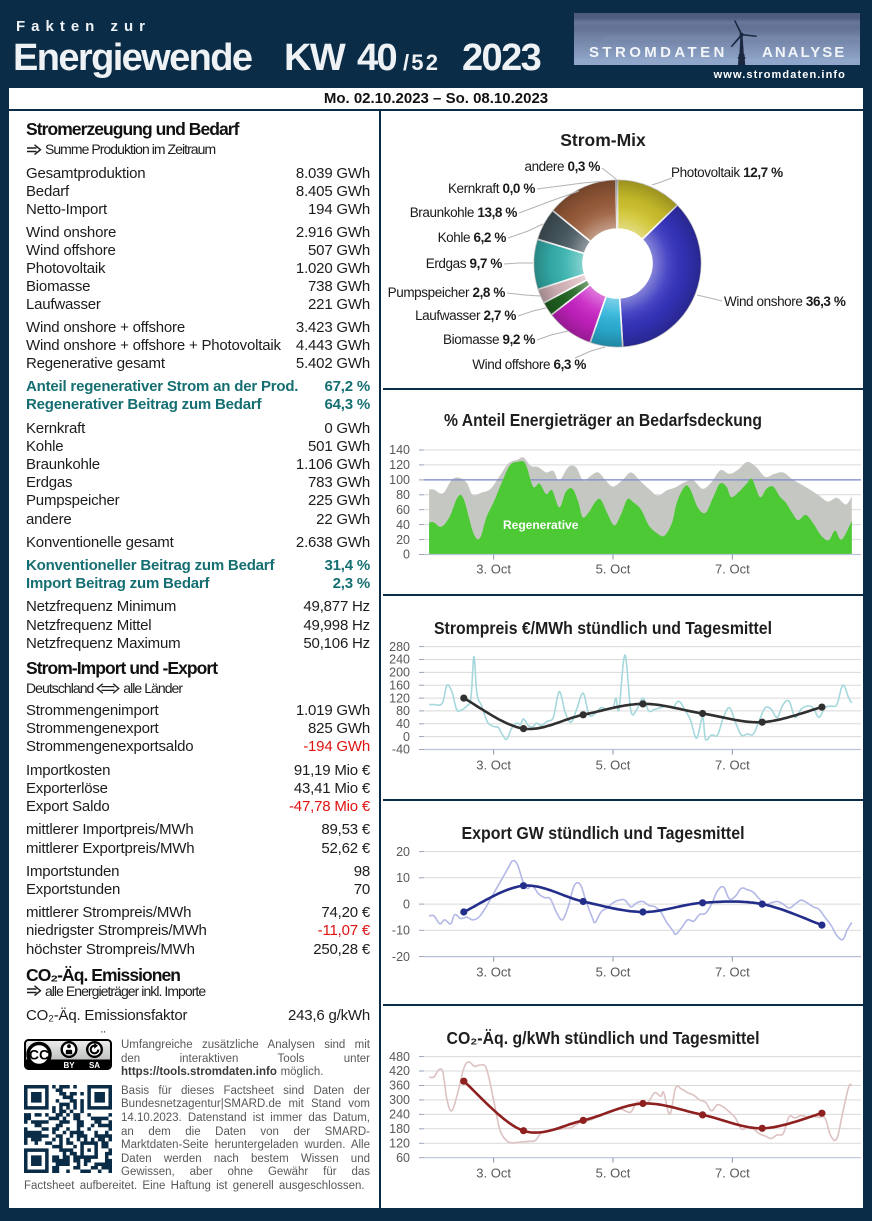  I want to click on svg-text: 480, so click(399, 1057).